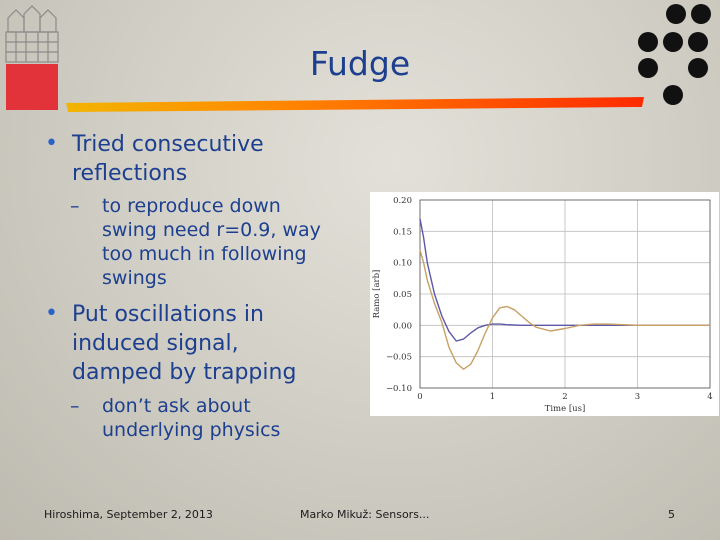  I want to click on decorative-dots, so click(674, 56).